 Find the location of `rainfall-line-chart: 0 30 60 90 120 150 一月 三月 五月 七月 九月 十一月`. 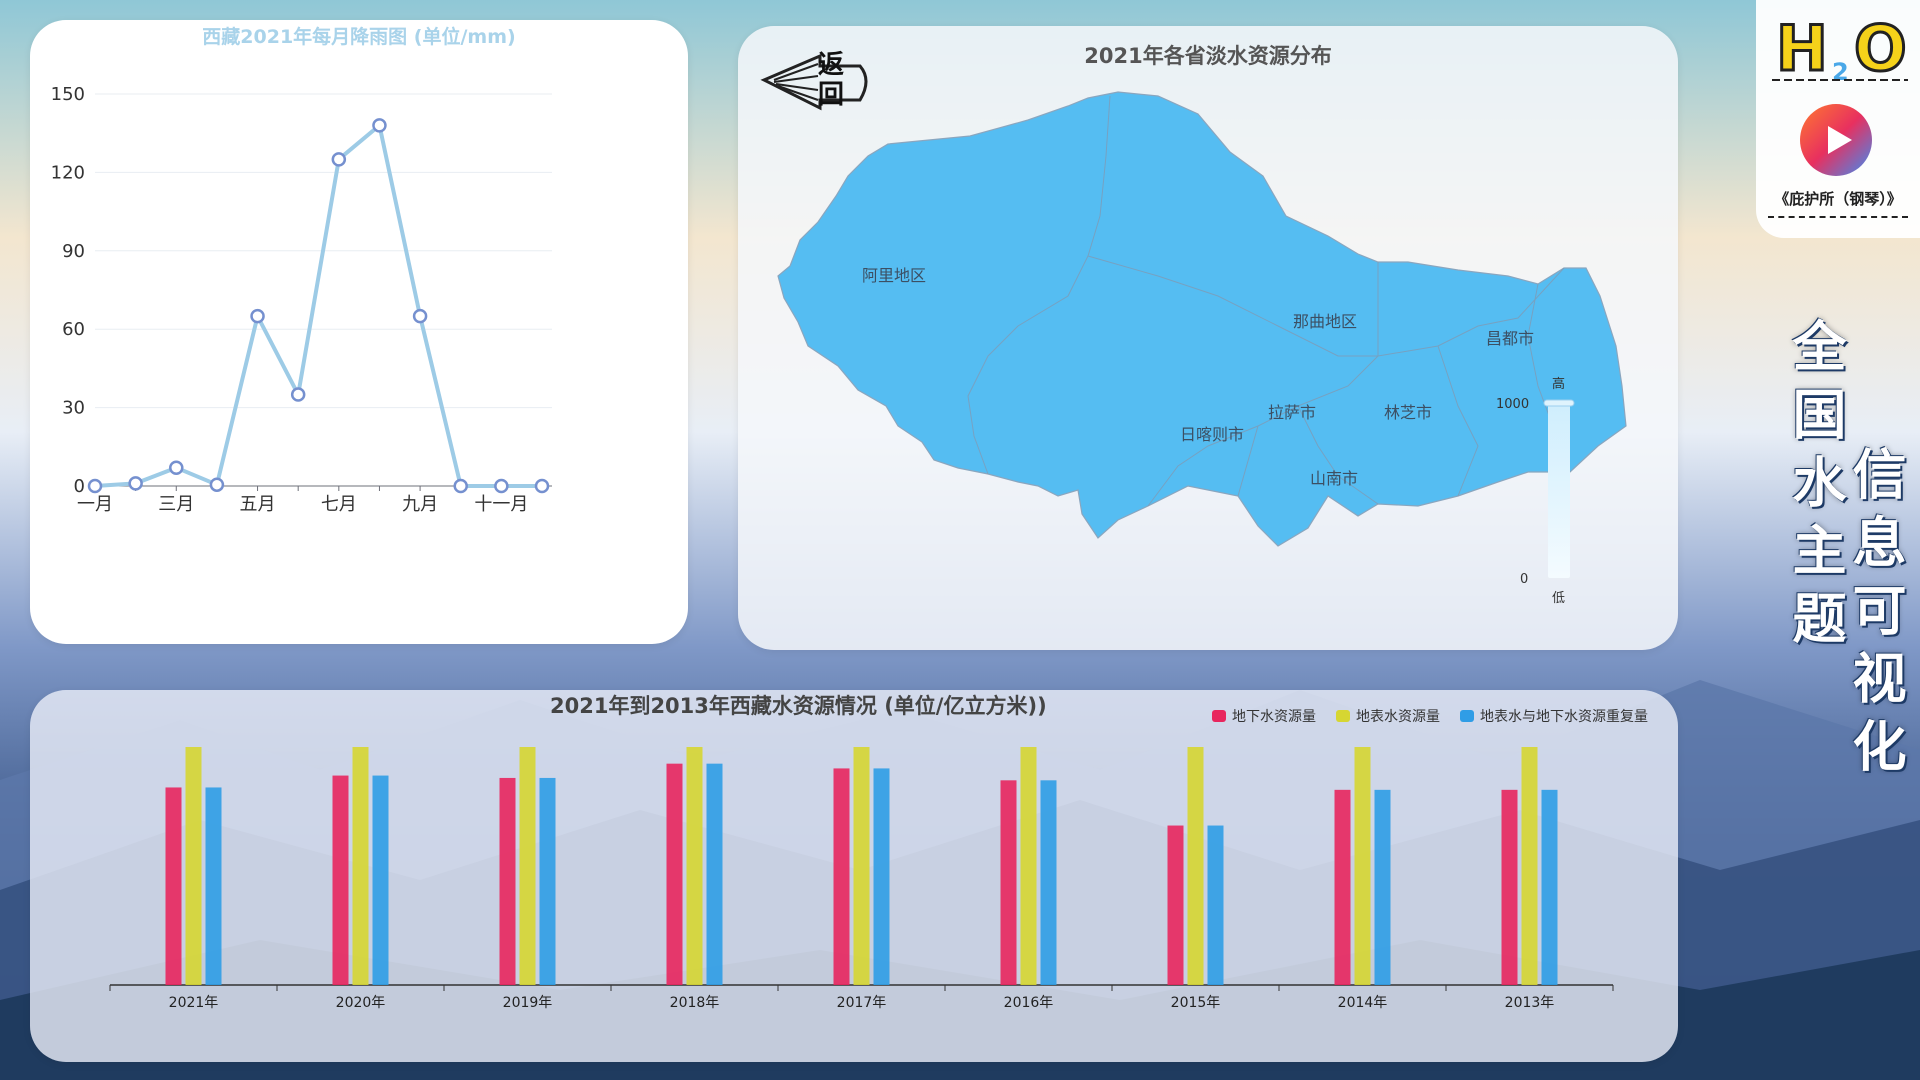

rainfall-line-chart: 0 30 60 90 120 150 一月 三月 五月 七月 九月 十一月 is located at coordinates (301, 299).